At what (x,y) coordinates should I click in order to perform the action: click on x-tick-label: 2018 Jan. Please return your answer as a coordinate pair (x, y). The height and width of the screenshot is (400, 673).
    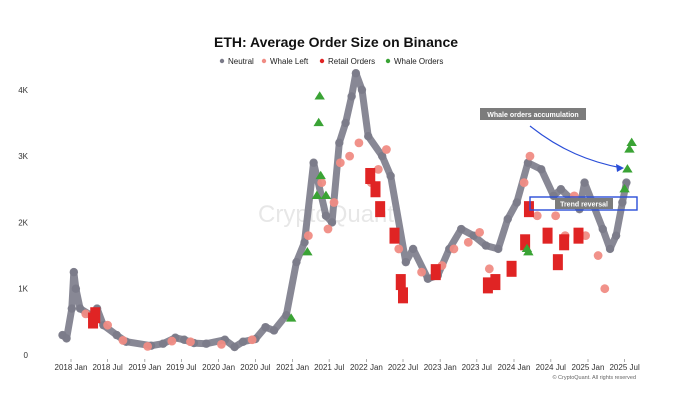
    Looking at the image, I should click on (71, 367).